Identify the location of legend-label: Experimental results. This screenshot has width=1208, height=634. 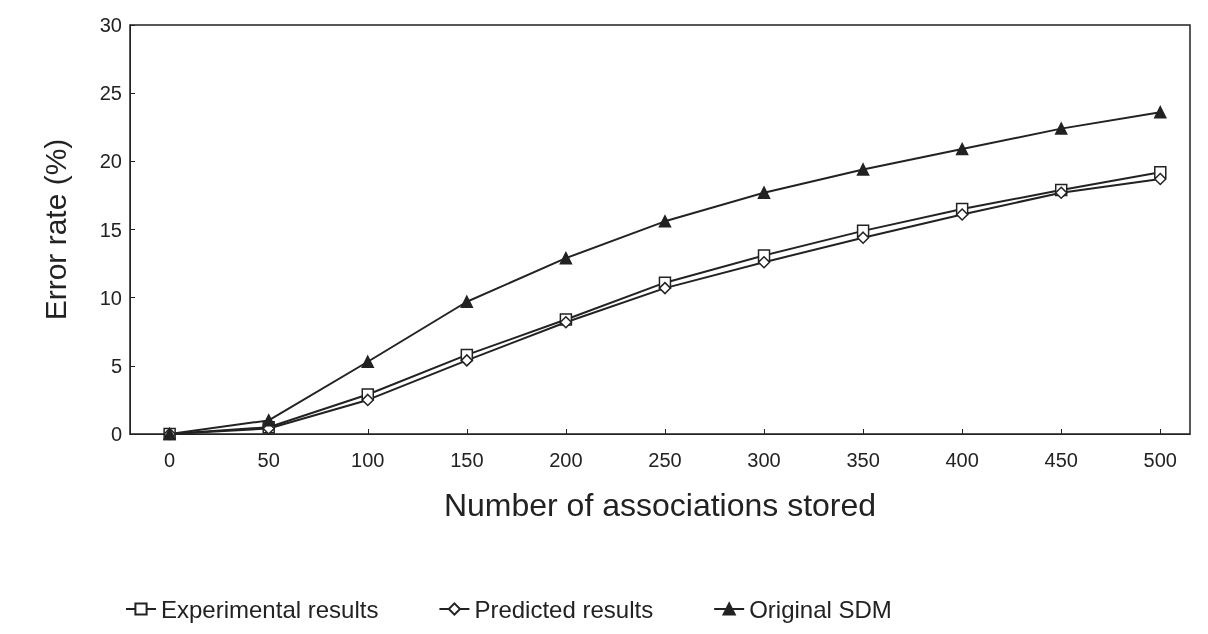
(270, 609).